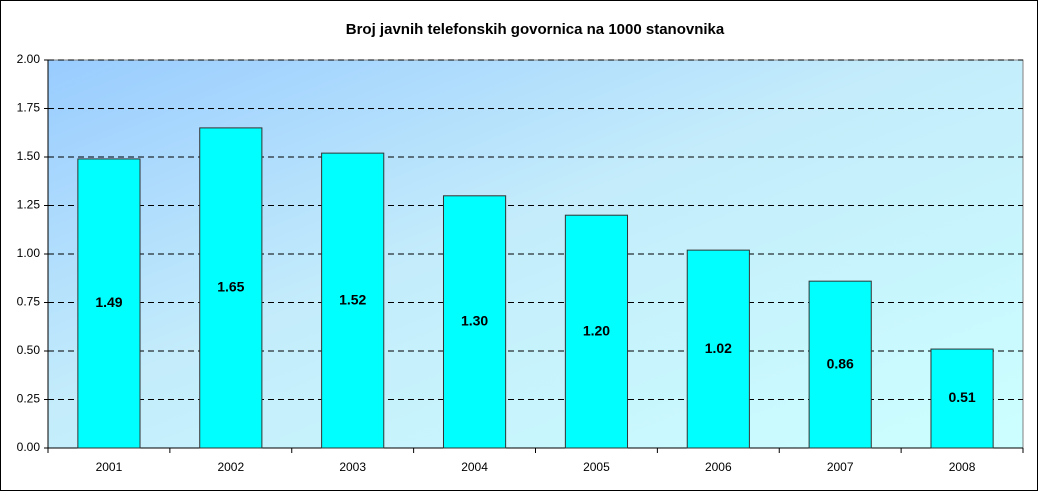  I want to click on x-tick-label: 2001, so click(109, 467).